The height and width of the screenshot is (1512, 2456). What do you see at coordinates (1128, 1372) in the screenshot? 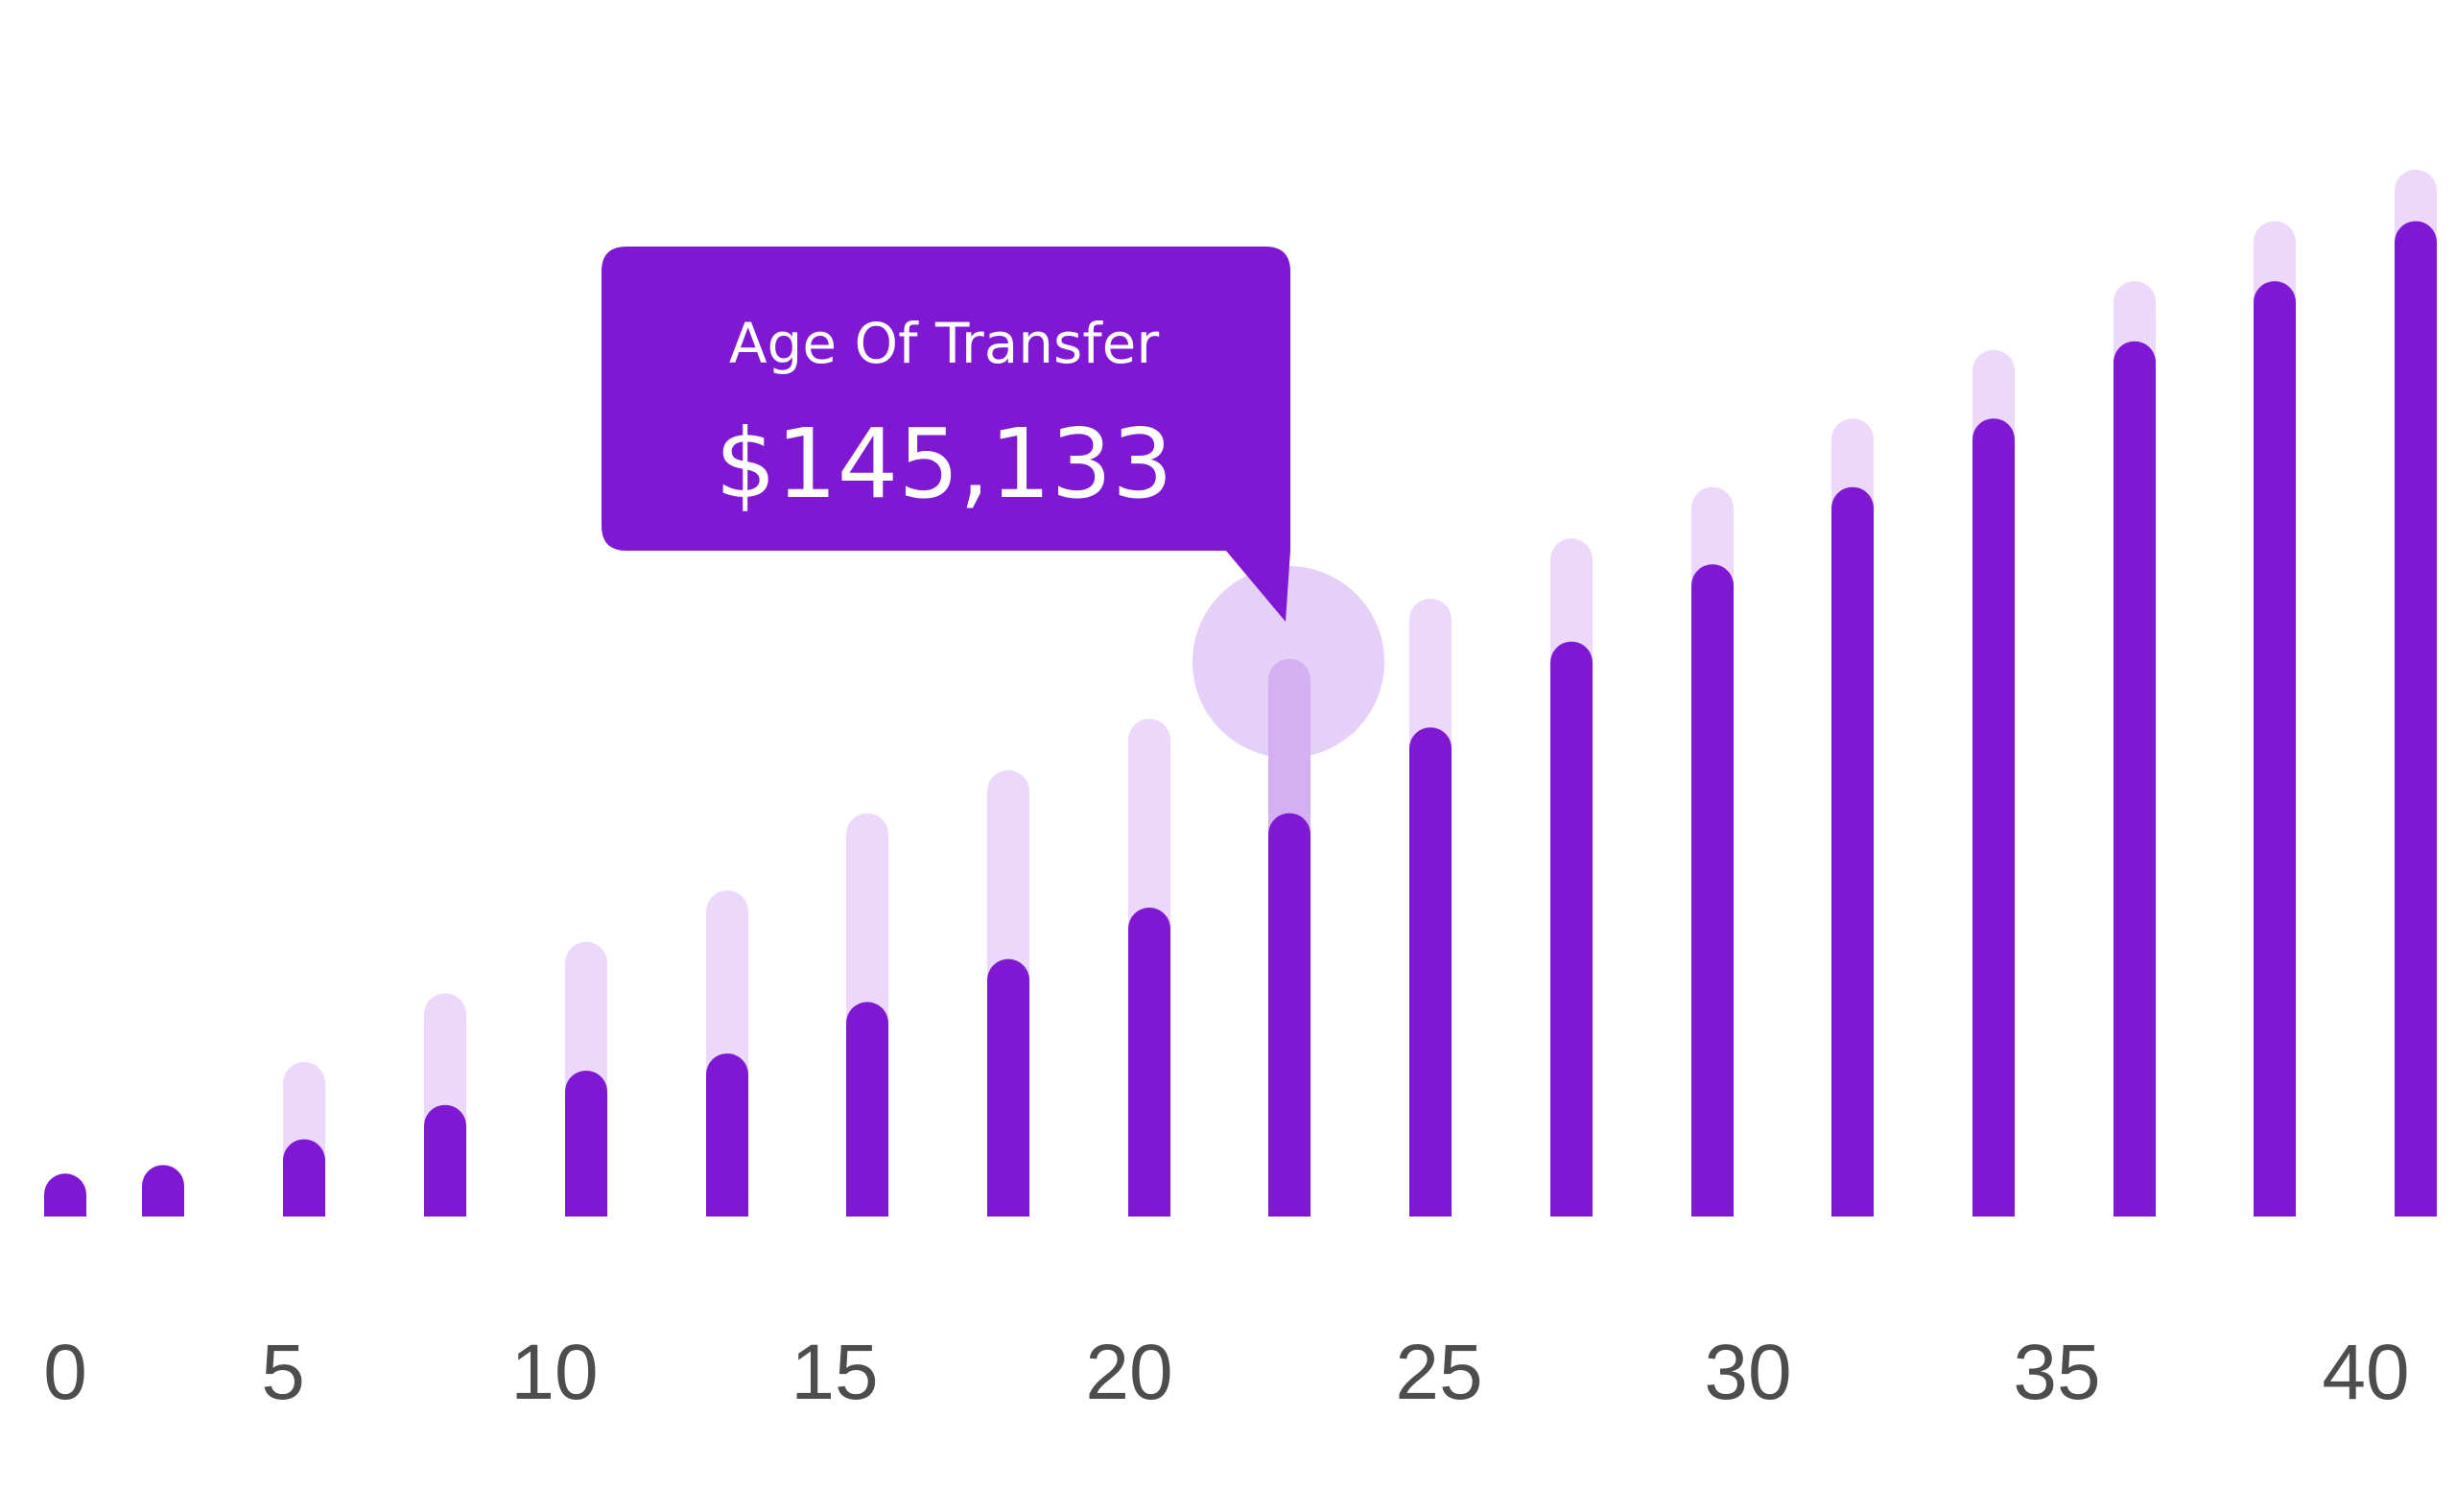
I see `x-tick-label: 20` at bounding box center [1128, 1372].